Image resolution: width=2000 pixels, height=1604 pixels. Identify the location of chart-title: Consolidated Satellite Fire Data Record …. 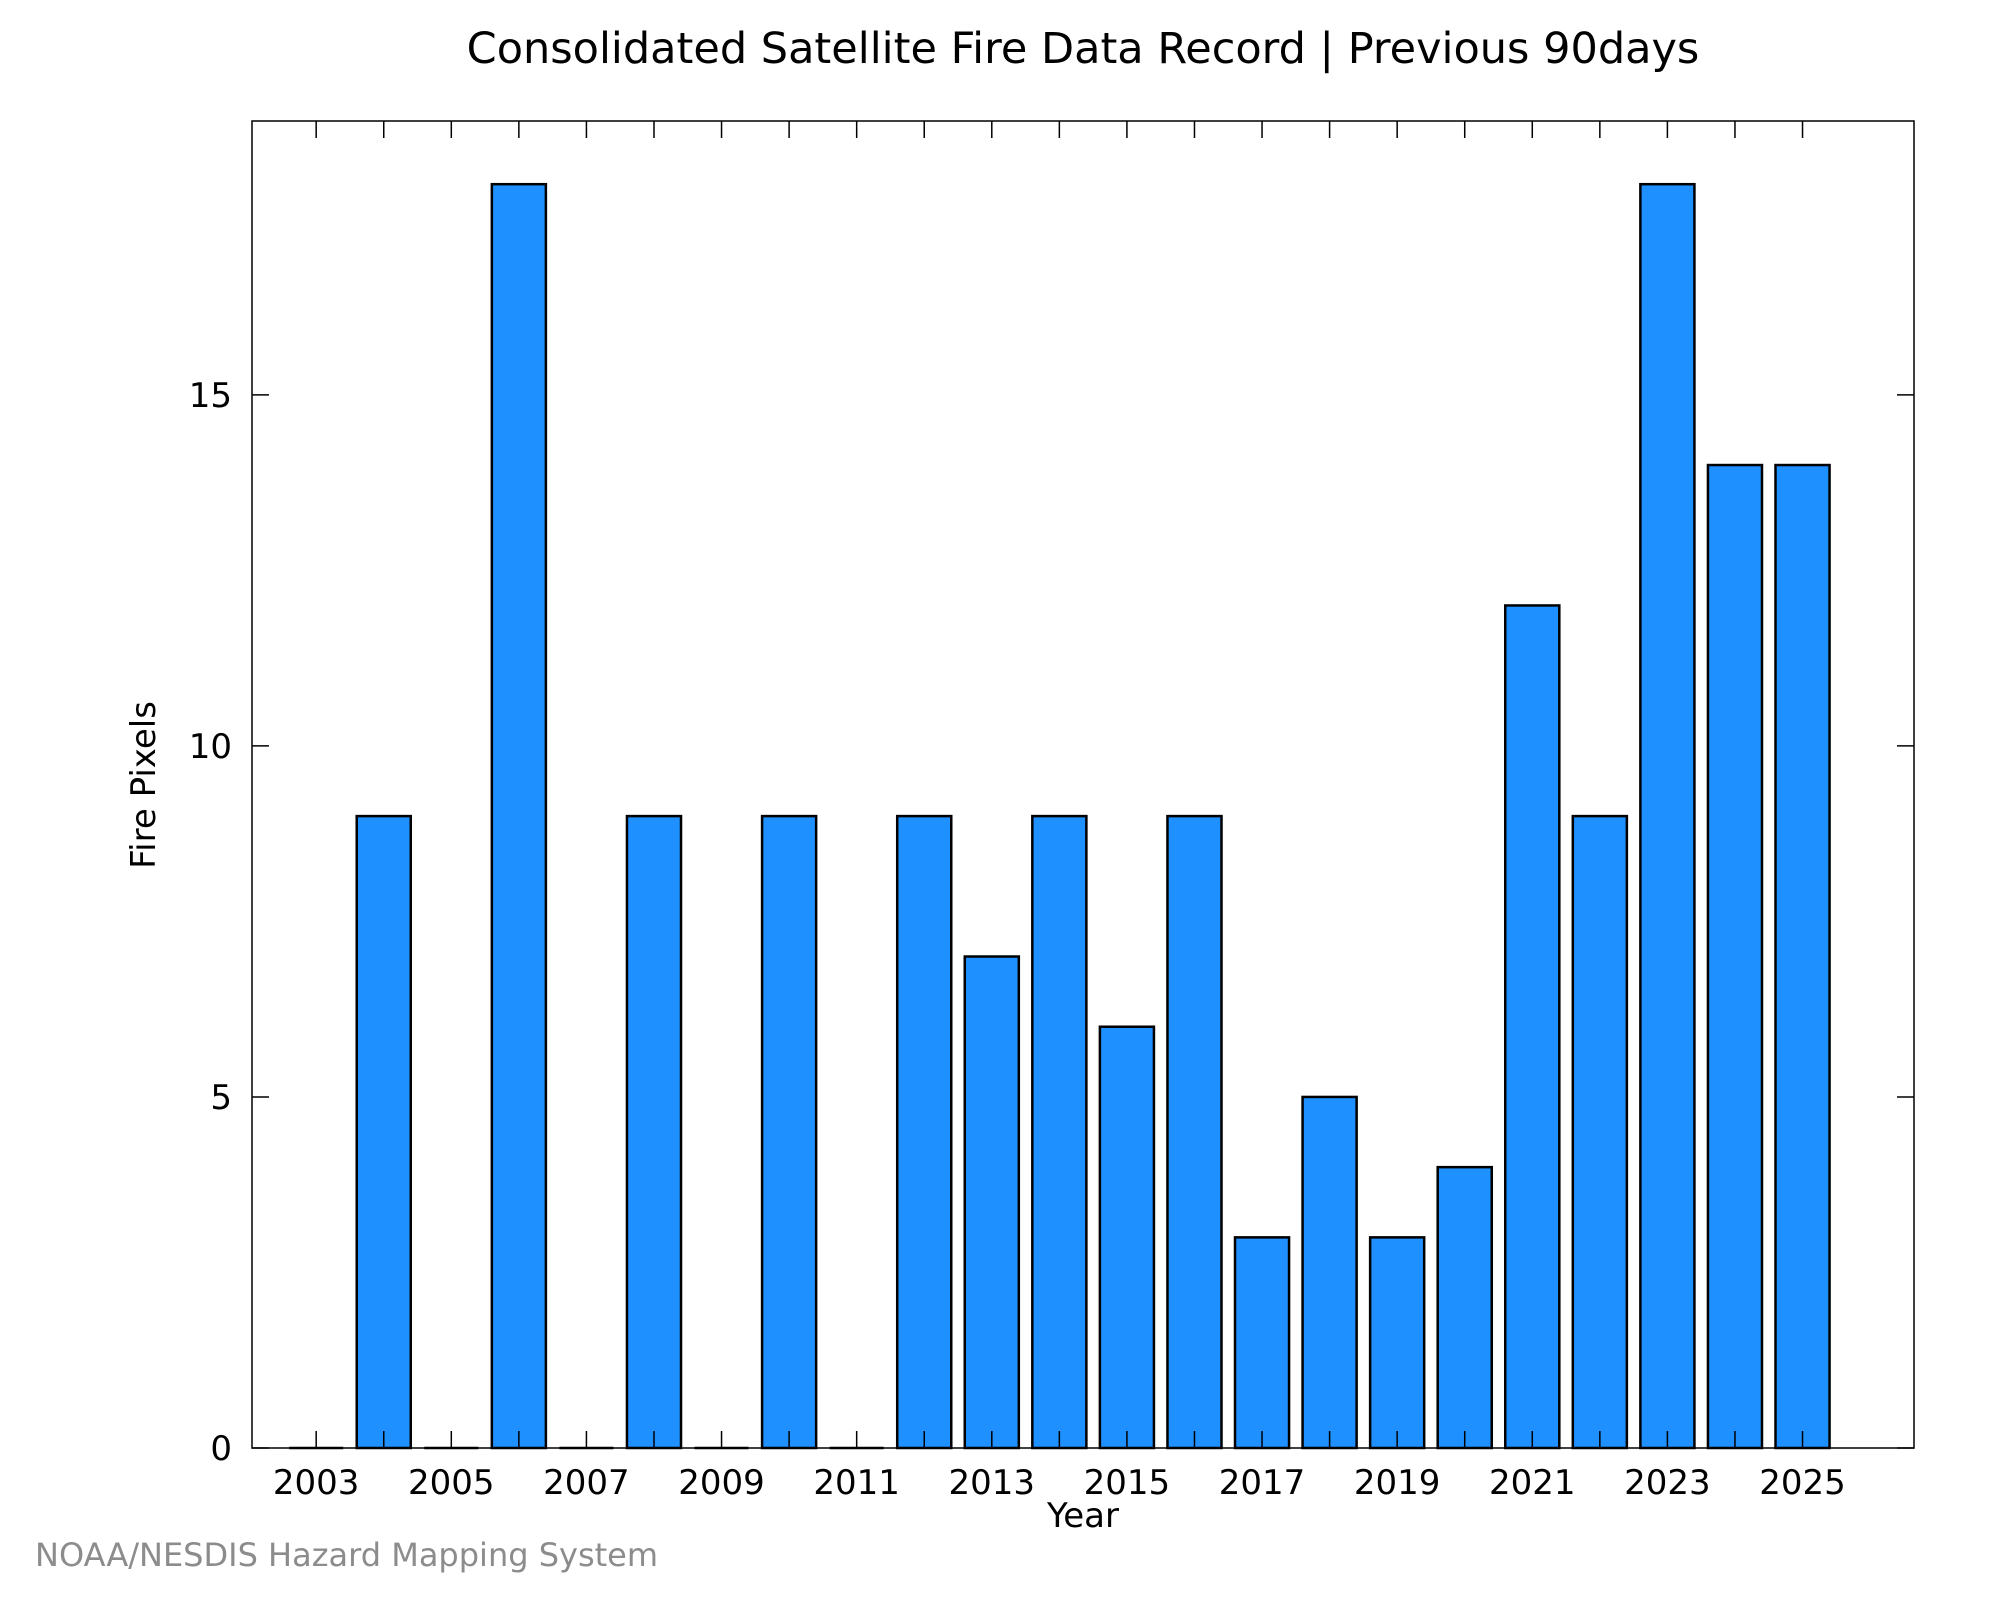
(1083, 49).